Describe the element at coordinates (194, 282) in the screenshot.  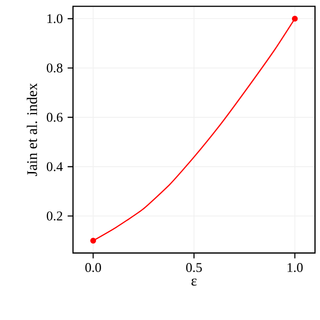
I see `x-axis-title: ε` at that location.